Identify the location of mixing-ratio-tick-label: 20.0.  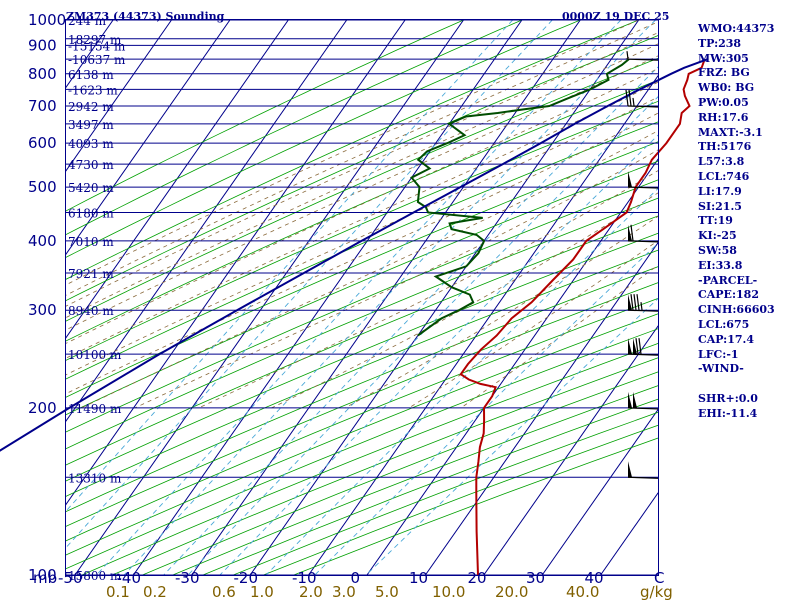
(511, 591).